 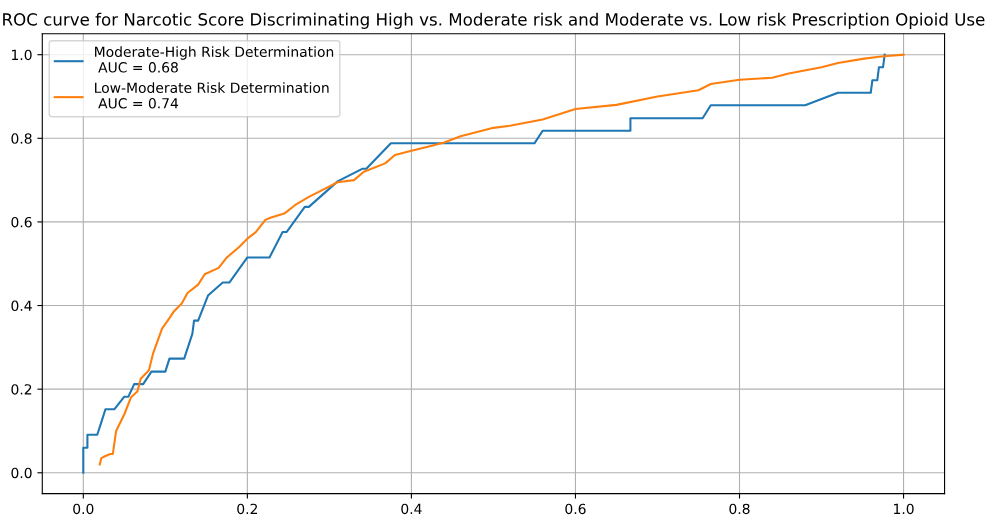 I want to click on legend-label: Moderate-High Risk Determination AUC = 0.68, so click(x=214, y=59).